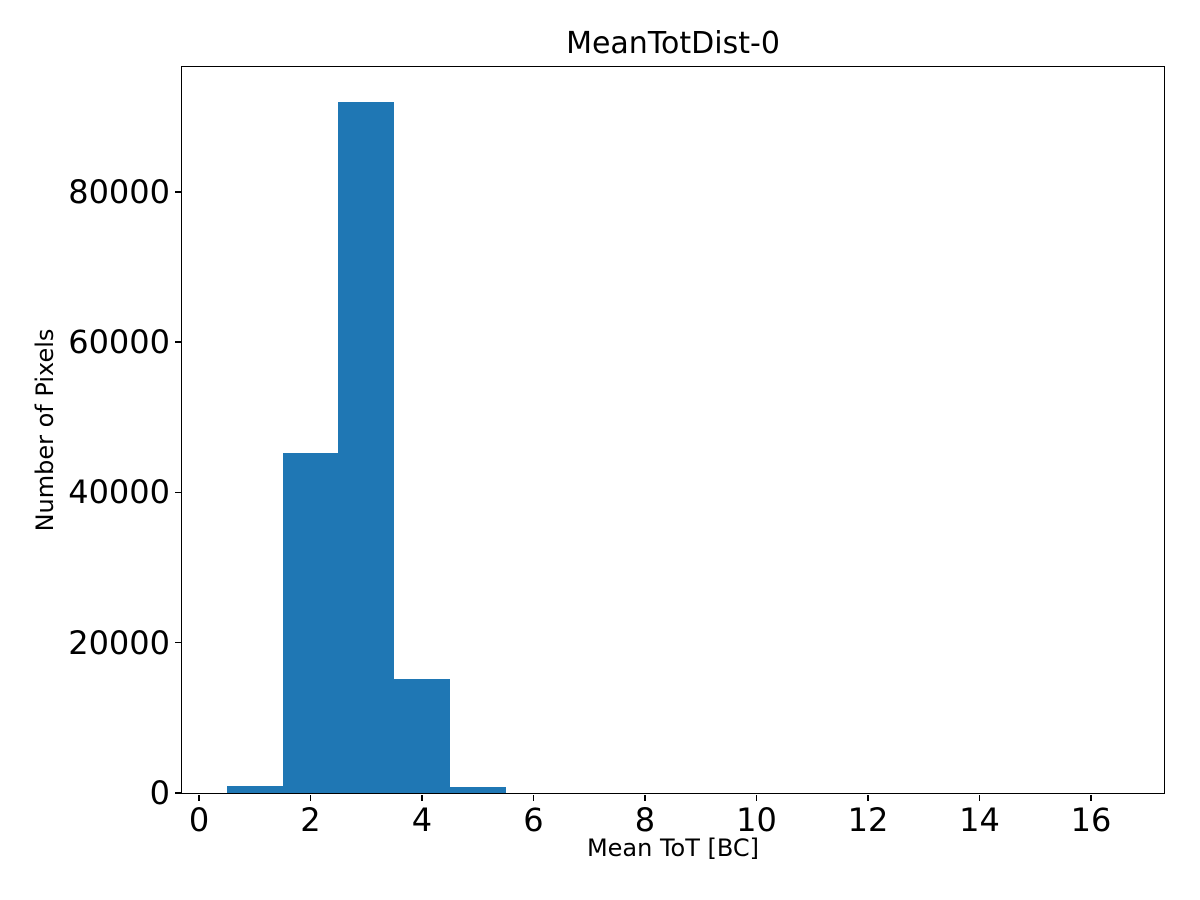 Image resolution: width=1200 pixels, height=900 pixels. I want to click on x-tick-label: 4, so click(422, 820).